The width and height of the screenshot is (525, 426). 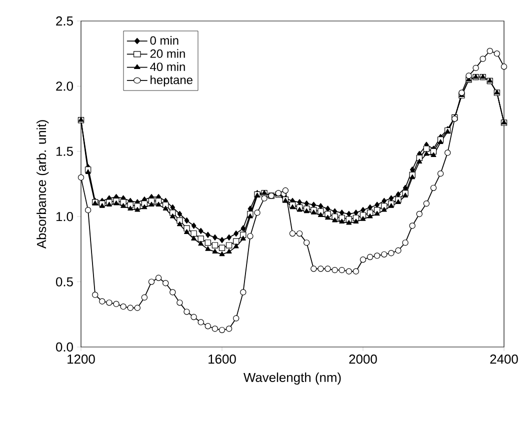 What do you see at coordinates (64, 86) in the screenshot?
I see `y-tick-label: 2.0` at bounding box center [64, 86].